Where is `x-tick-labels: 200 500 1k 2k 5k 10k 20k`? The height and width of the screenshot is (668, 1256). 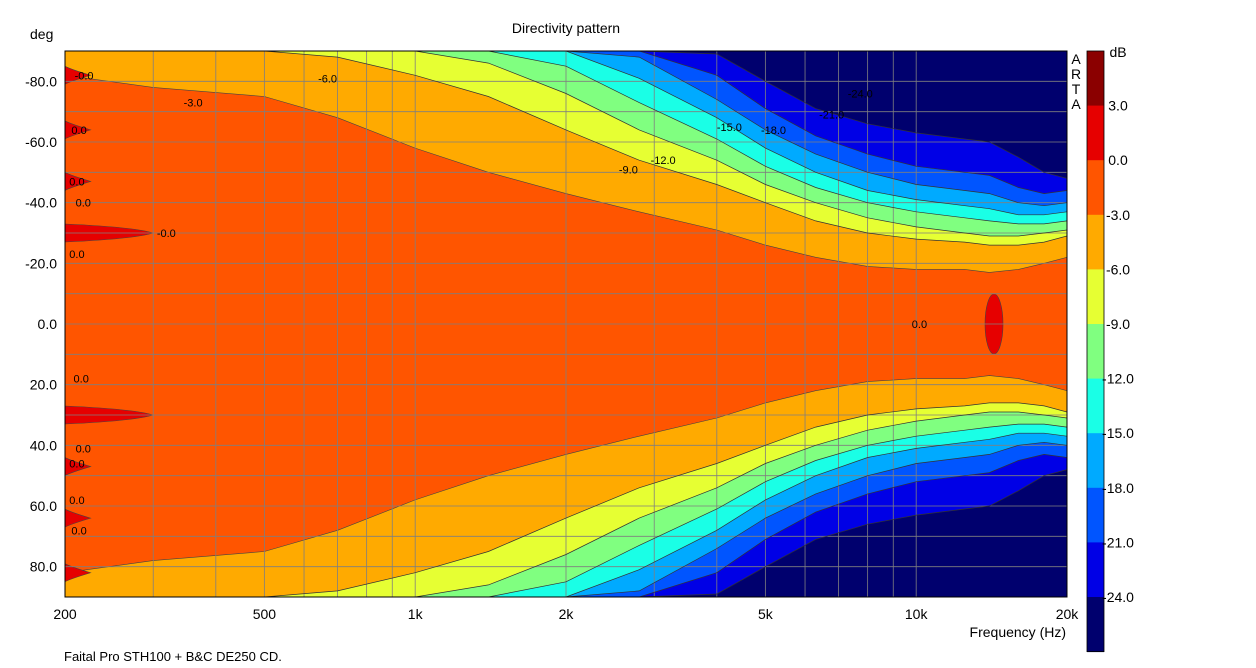
x-tick-labels: 200 500 1k 2k 5k 10k 20k is located at coordinates (566, 614).